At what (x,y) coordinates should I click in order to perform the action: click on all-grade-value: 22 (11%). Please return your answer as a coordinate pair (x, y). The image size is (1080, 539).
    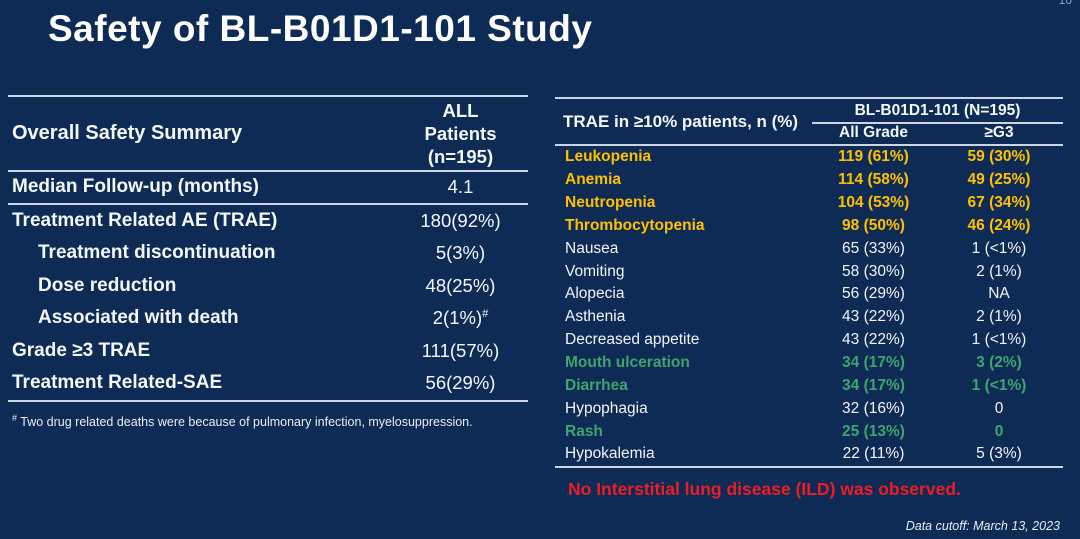
    Looking at the image, I should click on (873, 454).